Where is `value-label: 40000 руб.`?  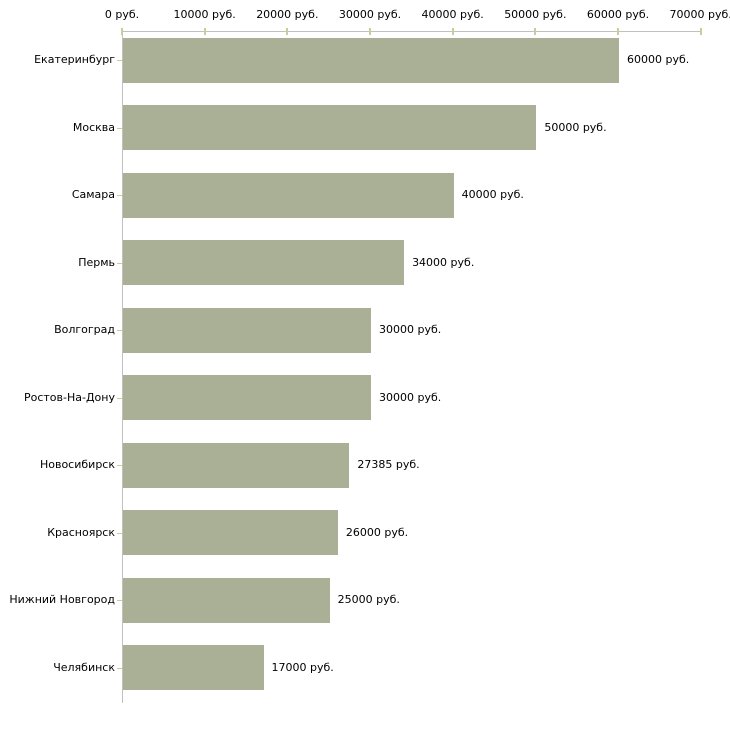 value-label: 40000 руб. is located at coordinates (492, 194).